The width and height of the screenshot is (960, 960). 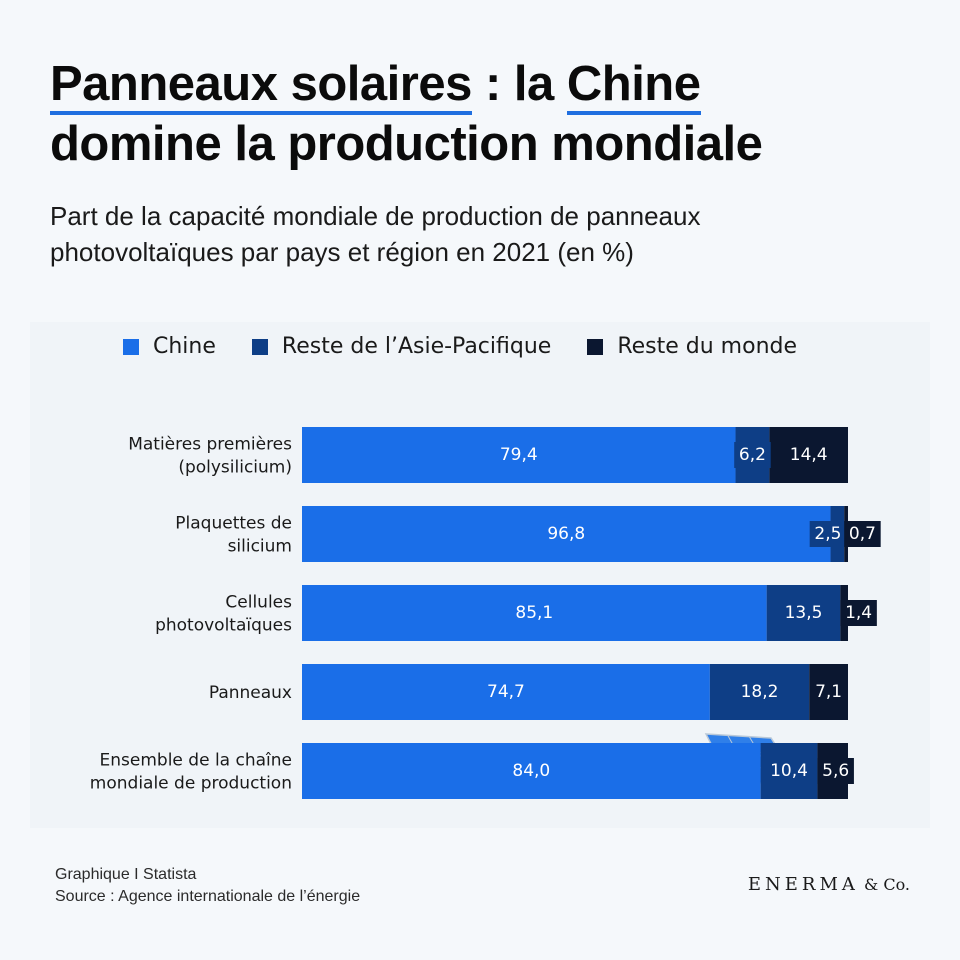 I want to click on brand-suffix: & Co., so click(x=884, y=884).